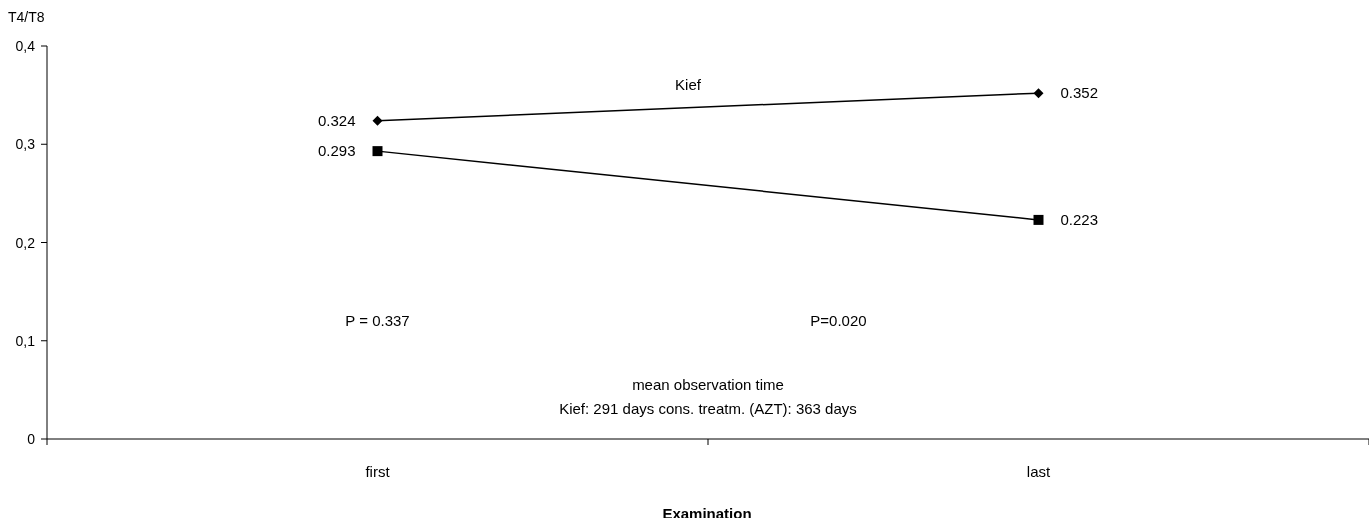 The image size is (1369, 518). I want to click on y-axis-title: T4/T8, so click(26, 17).